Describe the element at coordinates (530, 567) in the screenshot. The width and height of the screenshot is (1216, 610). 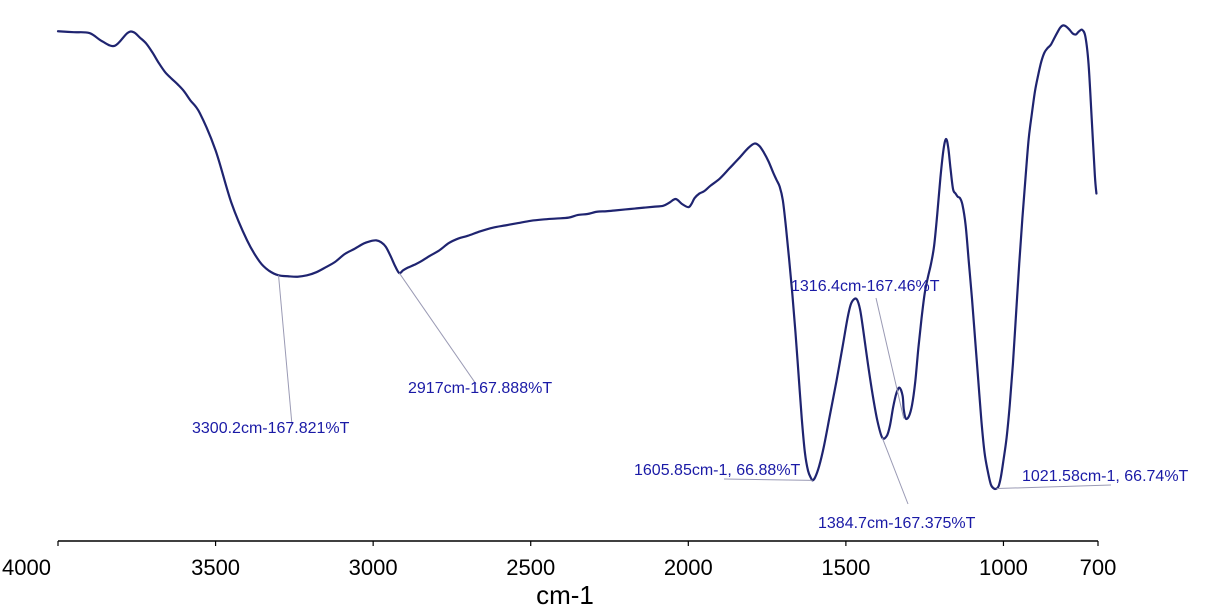
I see `x-tick-label: 2500` at that location.